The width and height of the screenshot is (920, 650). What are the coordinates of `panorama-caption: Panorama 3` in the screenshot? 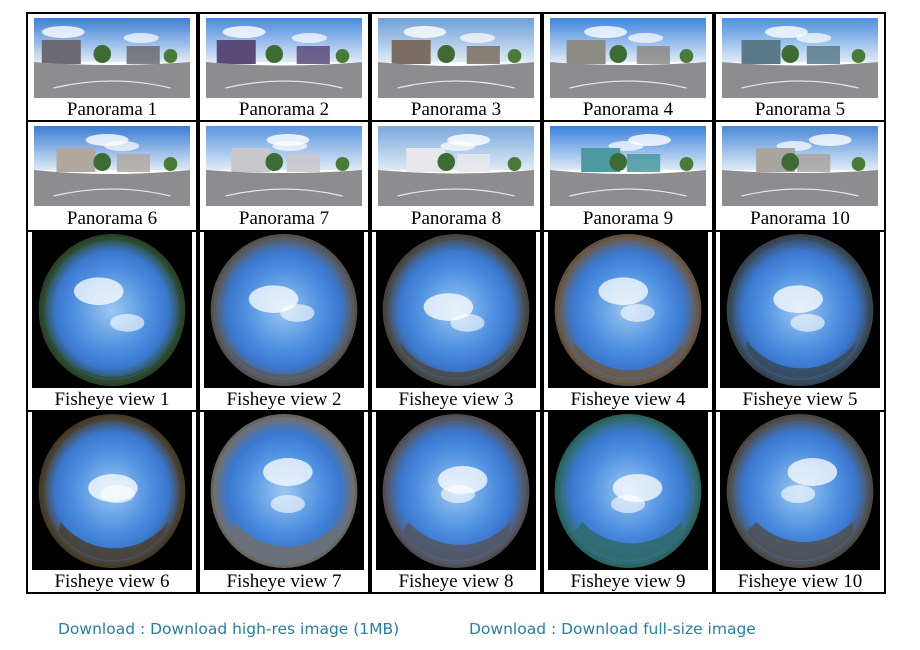 It's located at (456, 109).